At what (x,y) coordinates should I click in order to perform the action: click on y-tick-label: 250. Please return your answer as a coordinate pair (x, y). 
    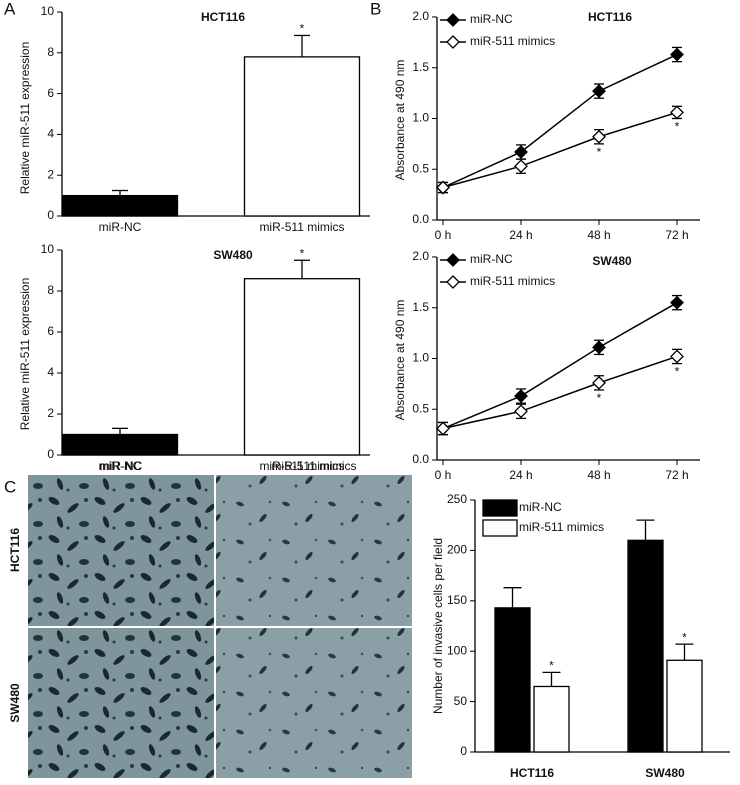
    Looking at the image, I should click on (457, 499).